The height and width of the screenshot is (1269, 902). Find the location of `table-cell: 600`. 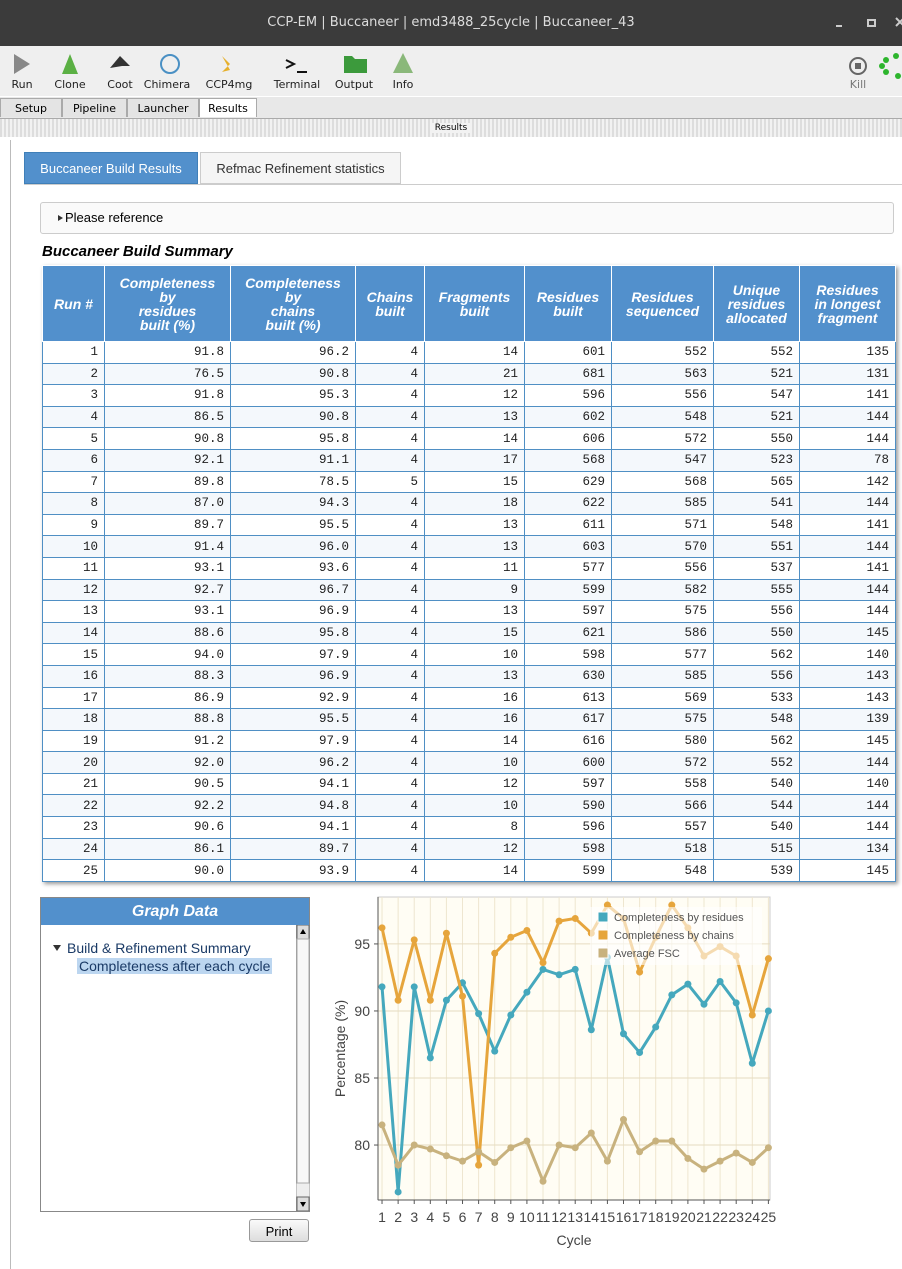

table-cell: 600 is located at coordinates (568, 762).